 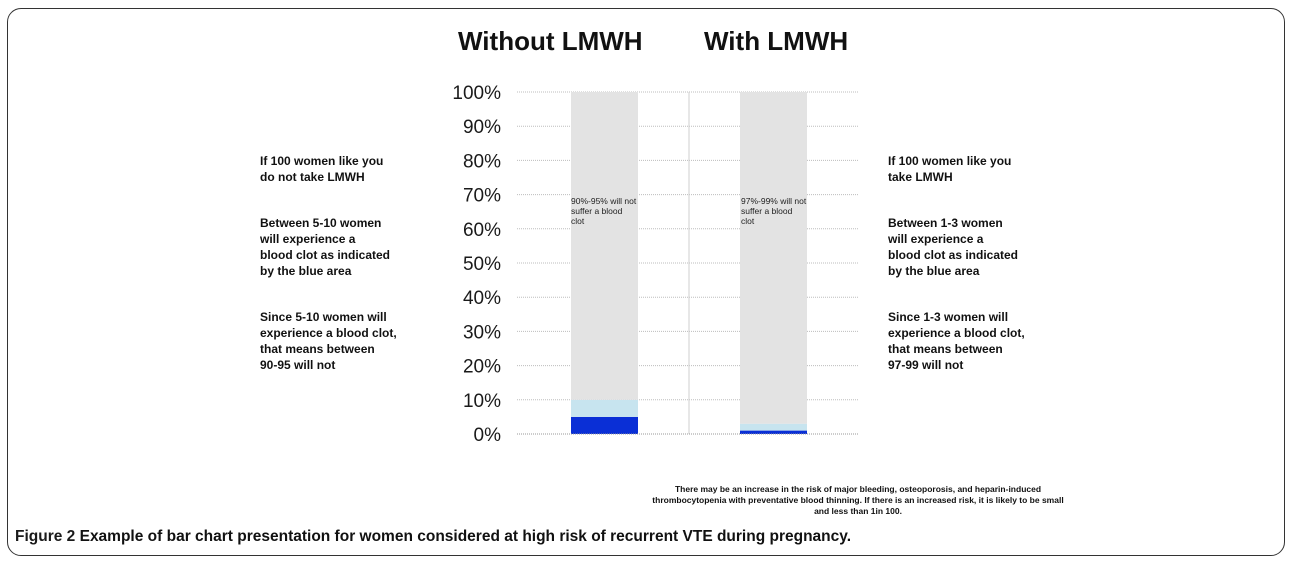 What do you see at coordinates (322, 169) in the screenshot?
I see `left-explanation-p1: If 100 women like you do not take LMWH` at bounding box center [322, 169].